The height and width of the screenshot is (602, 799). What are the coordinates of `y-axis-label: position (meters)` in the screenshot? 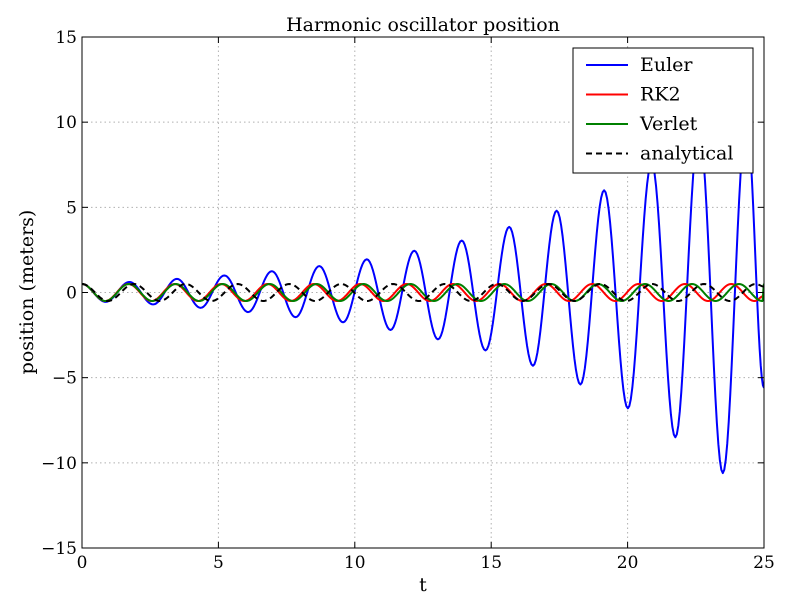 It's located at (27, 292).